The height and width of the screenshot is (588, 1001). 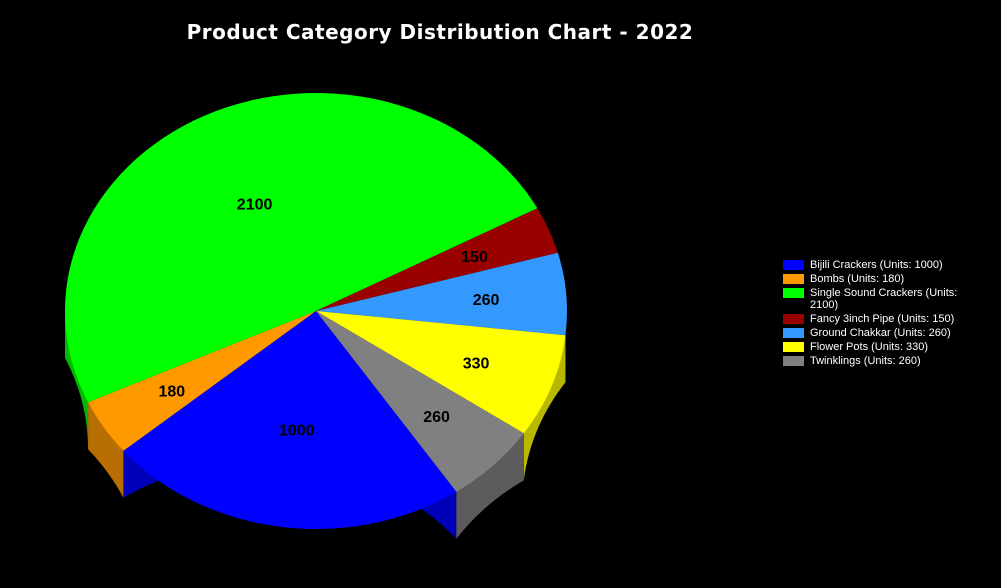 I want to click on legend-label: Bombs (Units: 180), so click(x=857, y=279).